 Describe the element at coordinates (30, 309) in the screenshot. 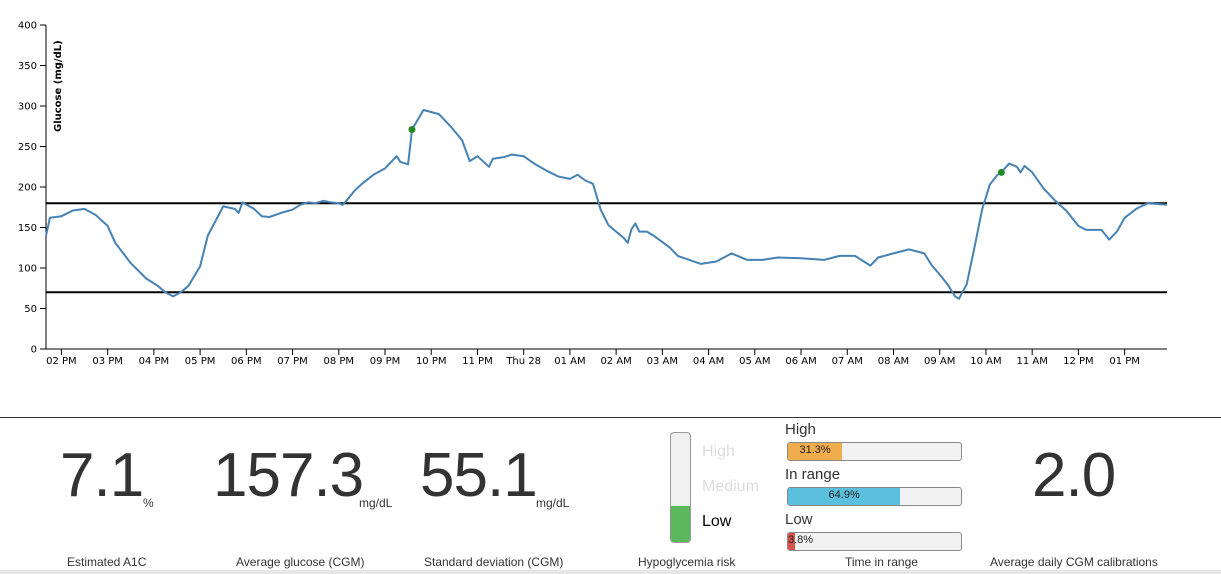

I see `y-tick-label: 50` at that location.